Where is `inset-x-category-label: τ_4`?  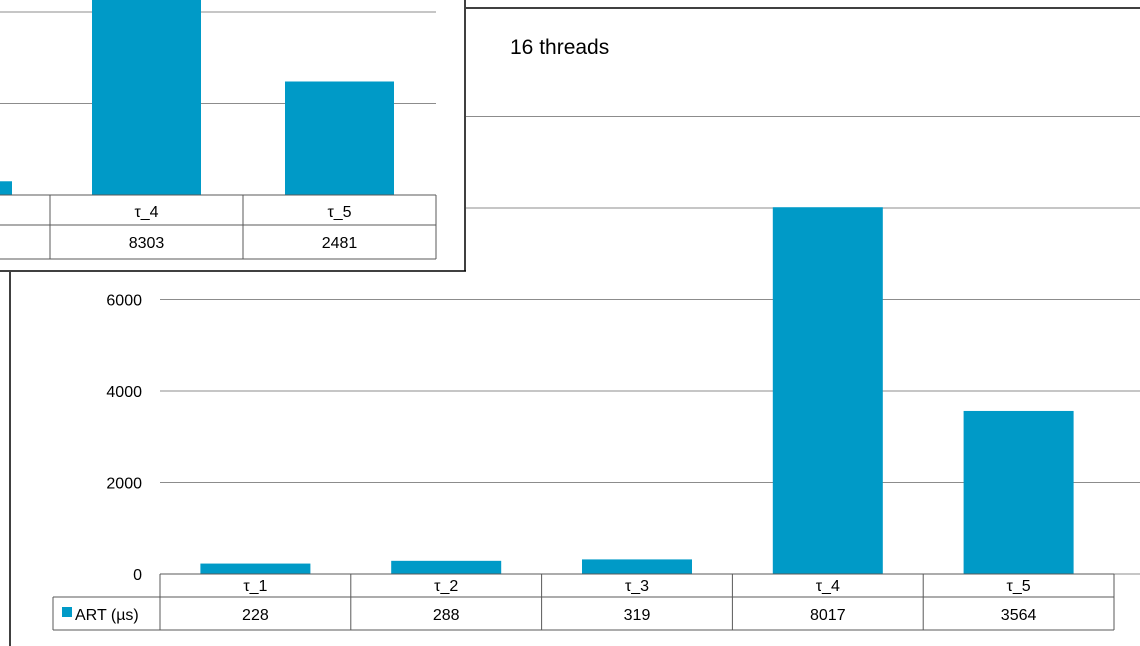 inset-x-category-label: τ_4 is located at coordinates (146, 212).